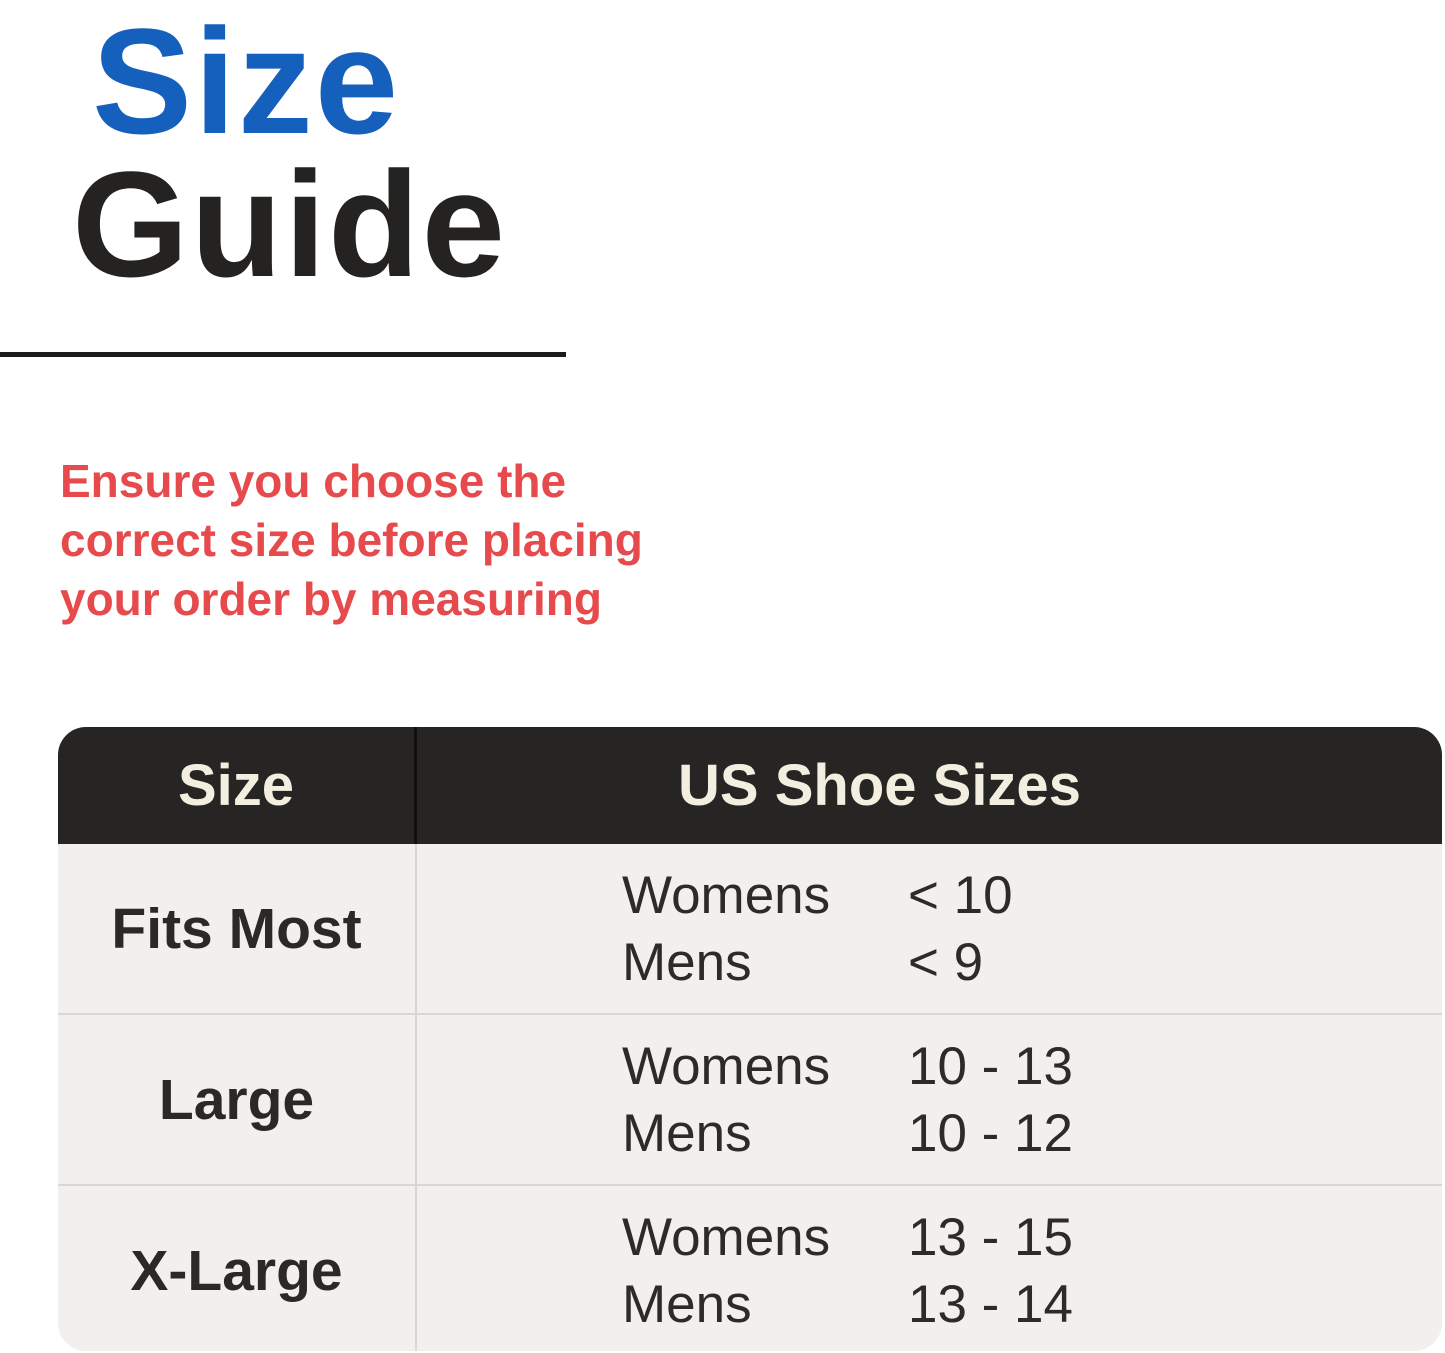 The width and height of the screenshot is (1445, 1353). What do you see at coordinates (960, 895) in the screenshot?
I see `entry-value: < 10` at bounding box center [960, 895].